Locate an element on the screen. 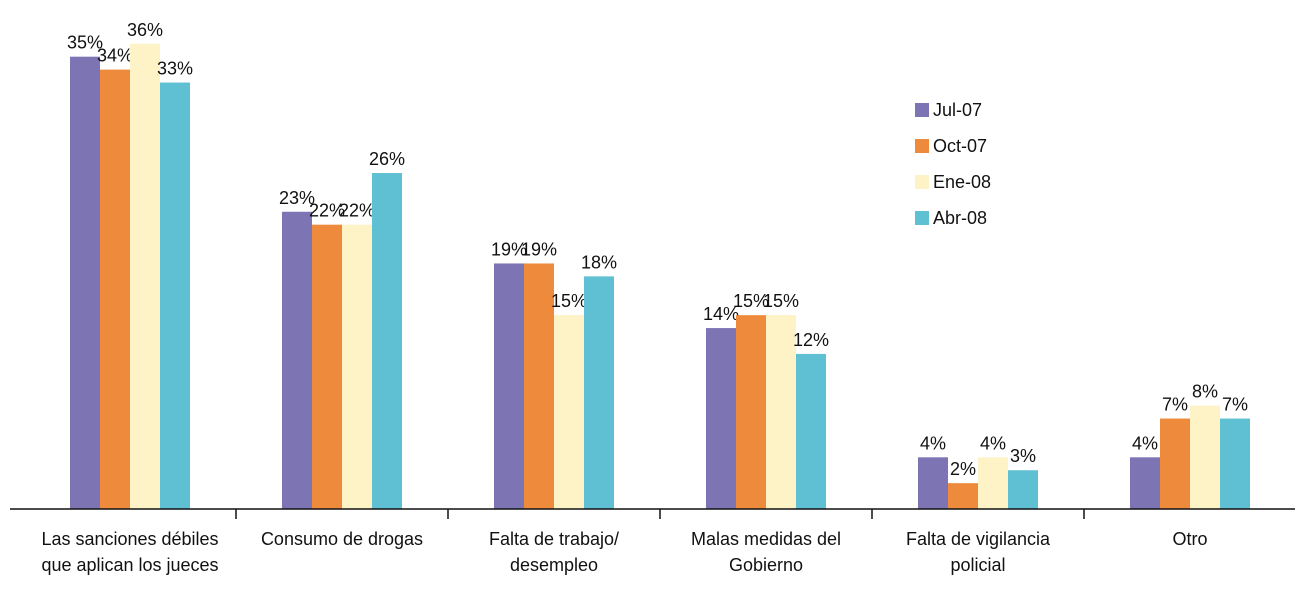 Image resolution: width=1295 pixels, height=611 pixels. data-label: 33% is located at coordinates (175, 69).